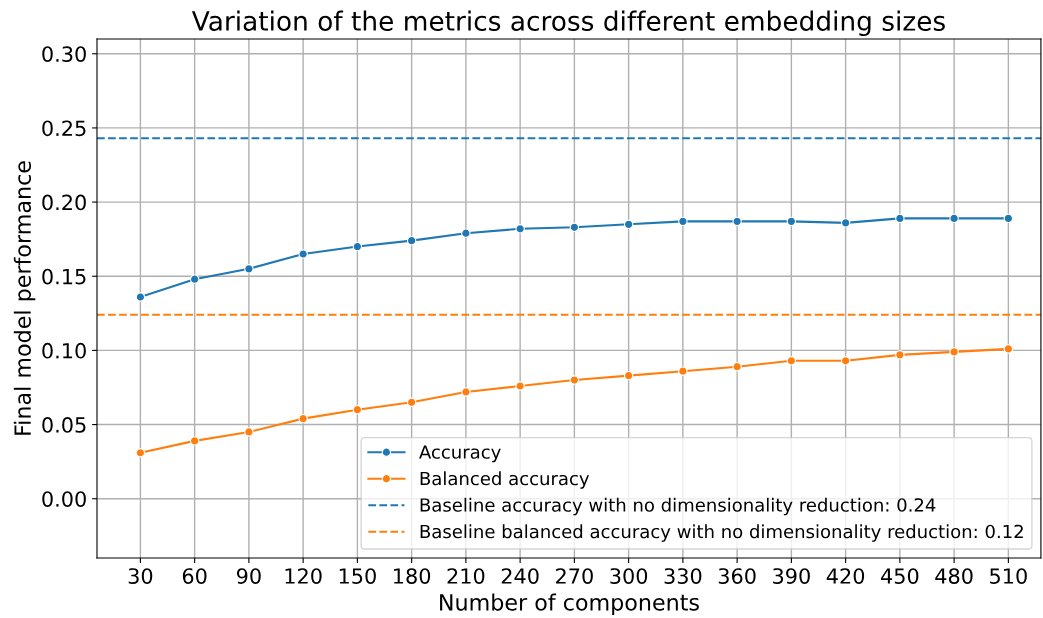 The image size is (1043, 618). Describe the element at coordinates (678, 506) in the screenshot. I see `legend-label: Baseline accuracy with no dimensionality reduction: 0.24` at that location.